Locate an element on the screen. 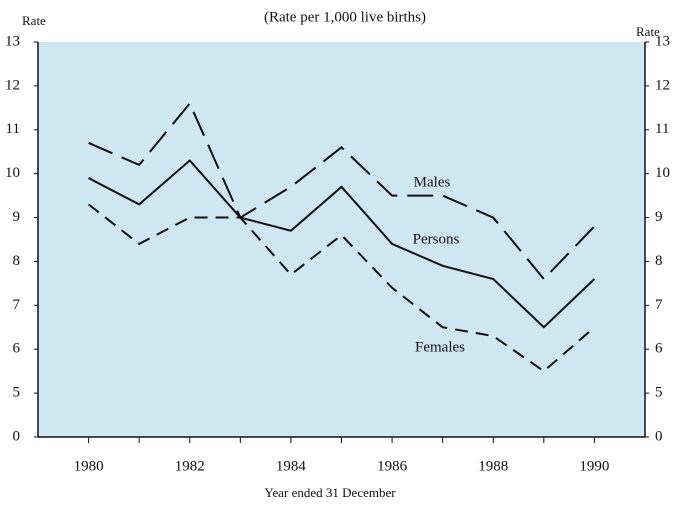 This screenshot has width=689, height=505. x-tick-label: 1980 is located at coordinates (89, 466).